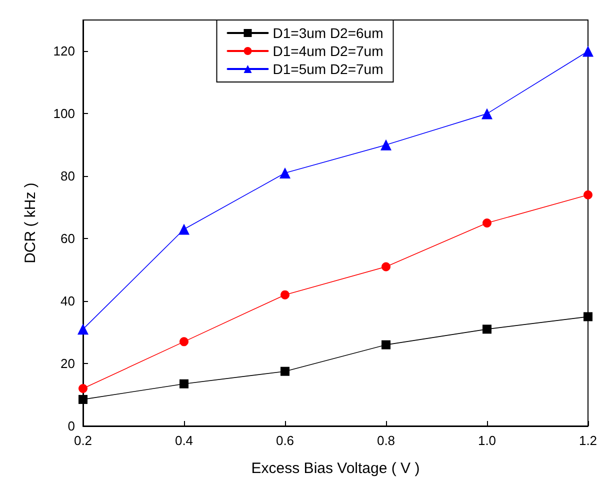 The image size is (610, 491). I want to click on x-tick-label: 1.2, so click(588, 440).